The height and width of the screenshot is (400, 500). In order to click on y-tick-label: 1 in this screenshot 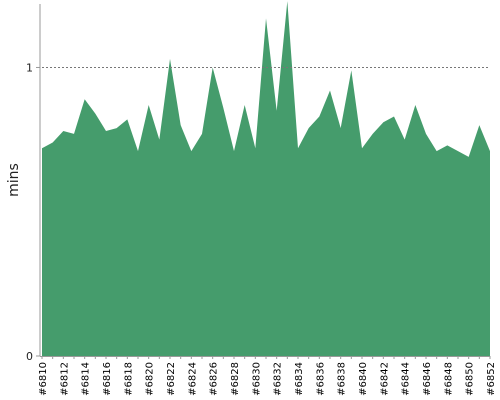, I will do `click(29, 67)`.